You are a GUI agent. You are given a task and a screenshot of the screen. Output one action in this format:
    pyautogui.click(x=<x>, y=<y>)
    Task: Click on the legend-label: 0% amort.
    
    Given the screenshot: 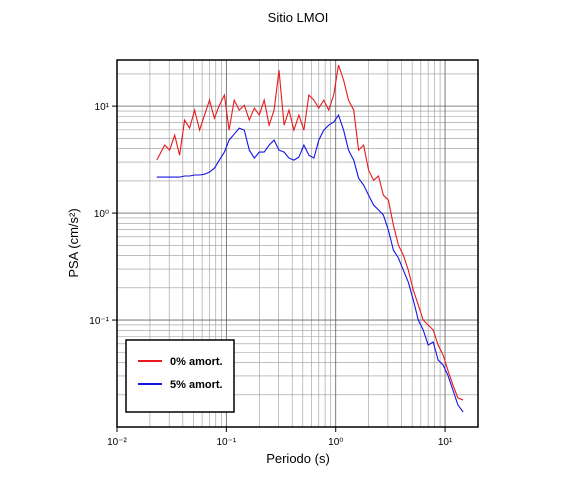 What is the action you would take?
    pyautogui.click(x=196, y=362)
    